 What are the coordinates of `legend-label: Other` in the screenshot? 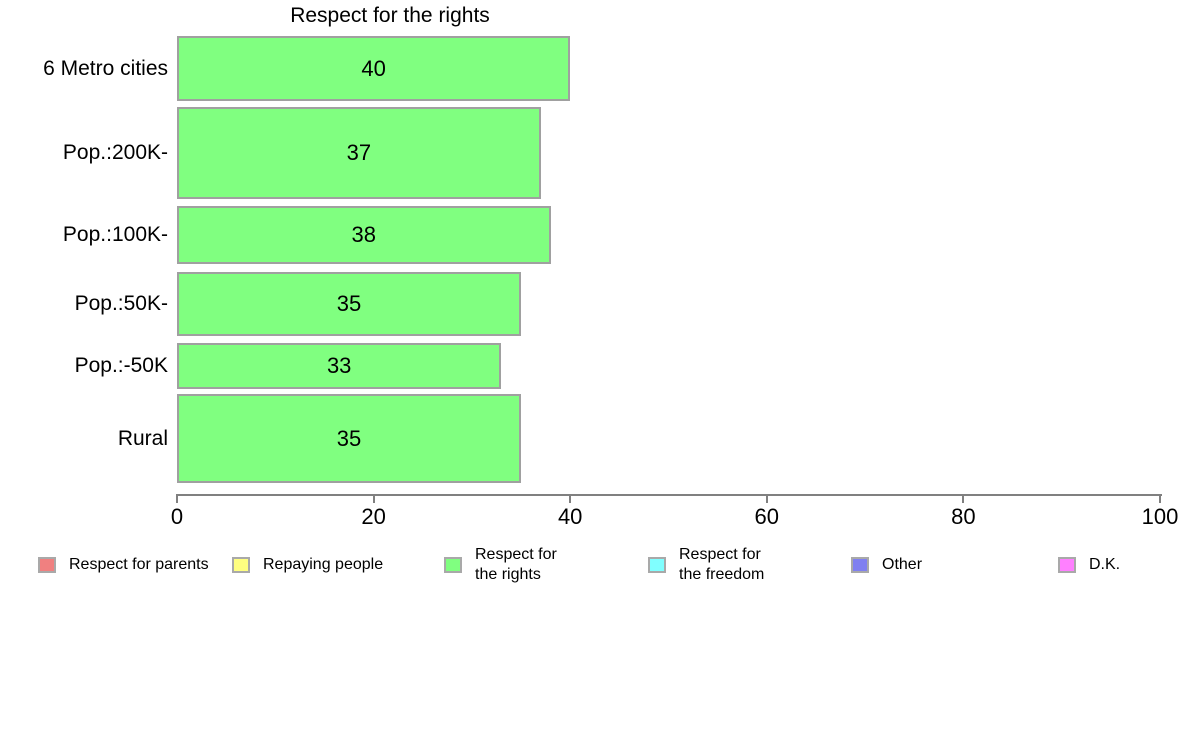 It's located at (902, 564).